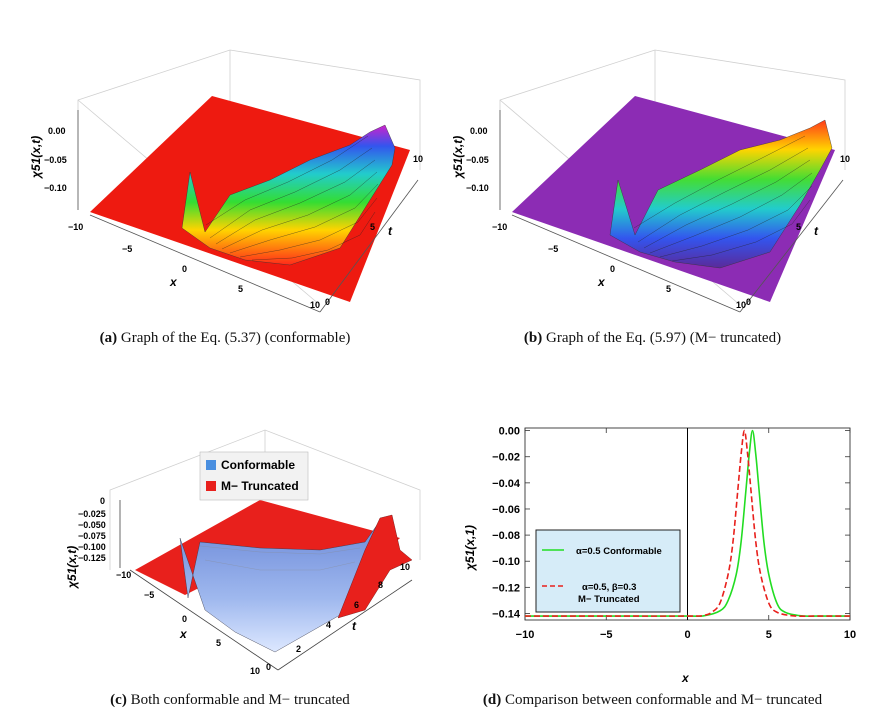  Describe the element at coordinates (102, 501) in the screenshot. I see `panel-c-z-tick: 0` at that location.